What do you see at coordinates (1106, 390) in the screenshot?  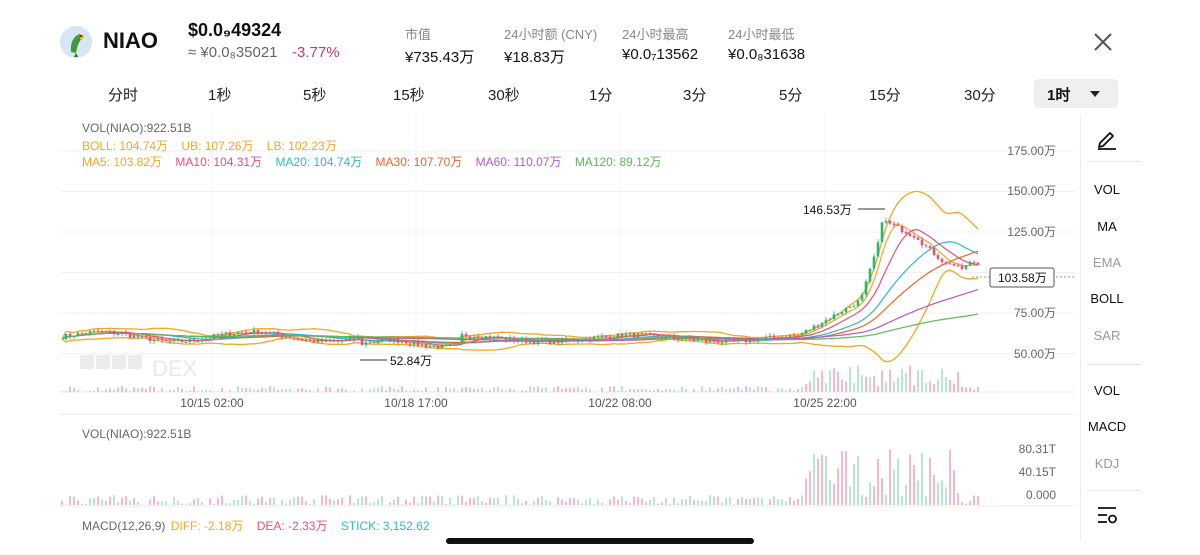 I see `sub-indicator-vol: VOL` at bounding box center [1106, 390].